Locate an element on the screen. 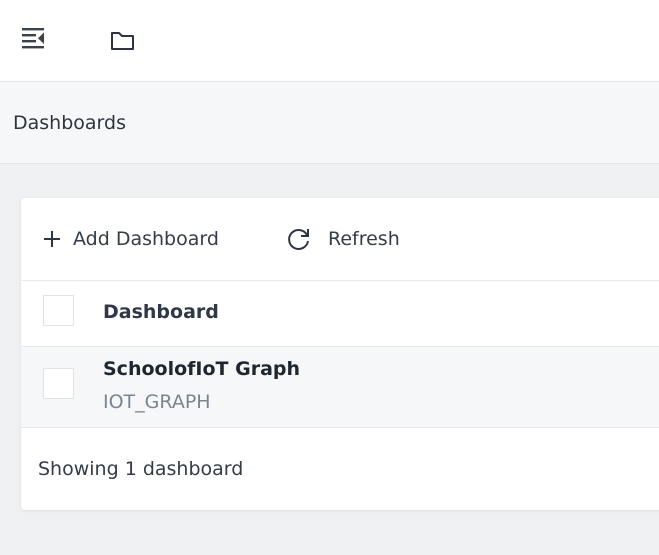 The height and width of the screenshot is (555, 659). add-dashboard-label: Add Dashboard is located at coordinates (146, 239).